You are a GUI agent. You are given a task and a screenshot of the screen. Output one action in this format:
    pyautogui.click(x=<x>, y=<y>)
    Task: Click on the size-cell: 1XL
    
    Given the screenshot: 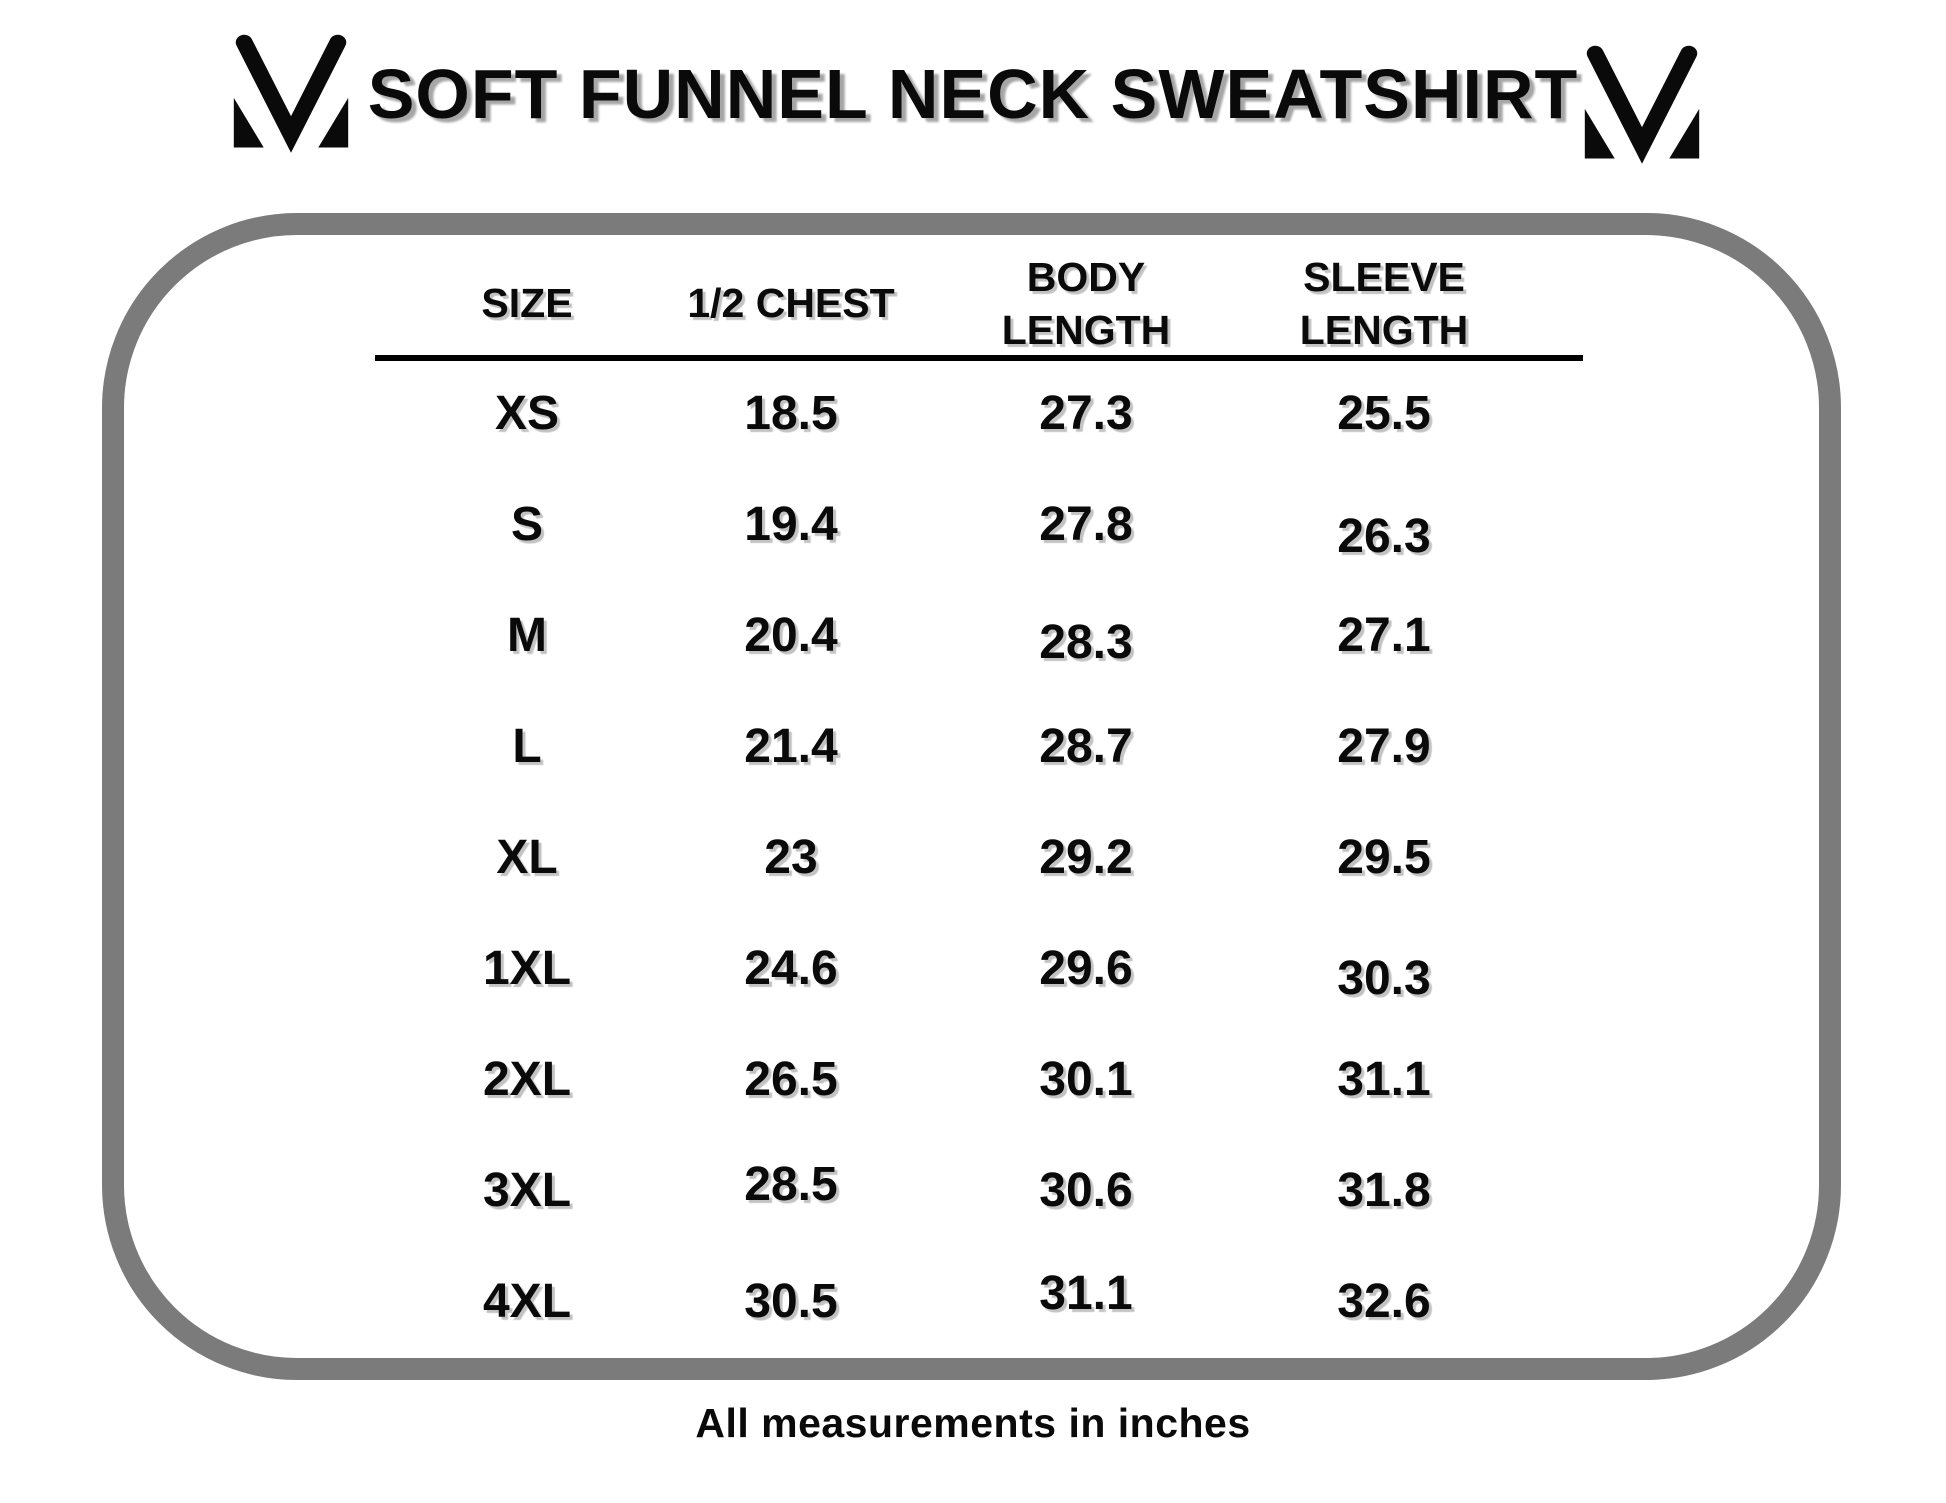 What is the action you would take?
    pyautogui.click(x=527, y=968)
    